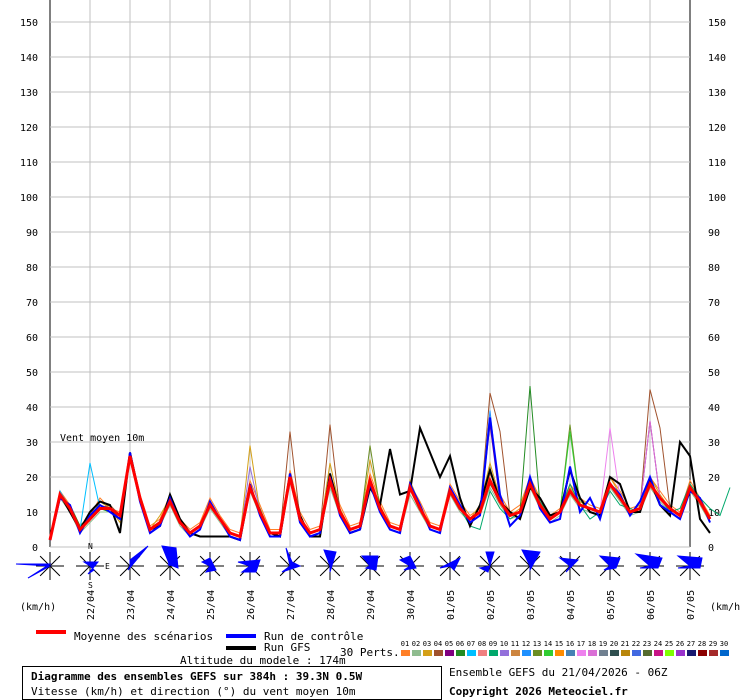  What do you see at coordinates (331, 605) in the screenshot?
I see `x-tick-label: 28/04` at bounding box center [331, 605].